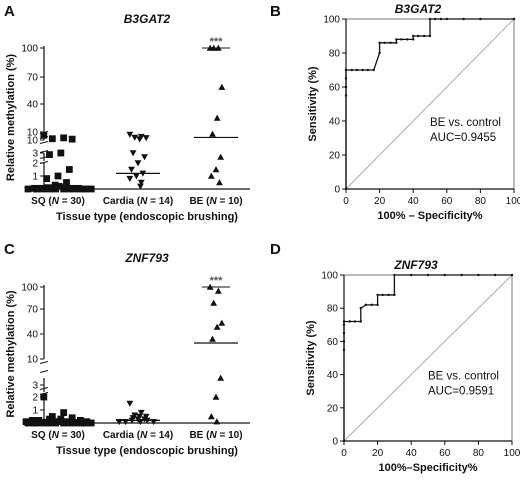 The image size is (520, 482). I want to click on category-text: Cardia (, so click(122, 201).